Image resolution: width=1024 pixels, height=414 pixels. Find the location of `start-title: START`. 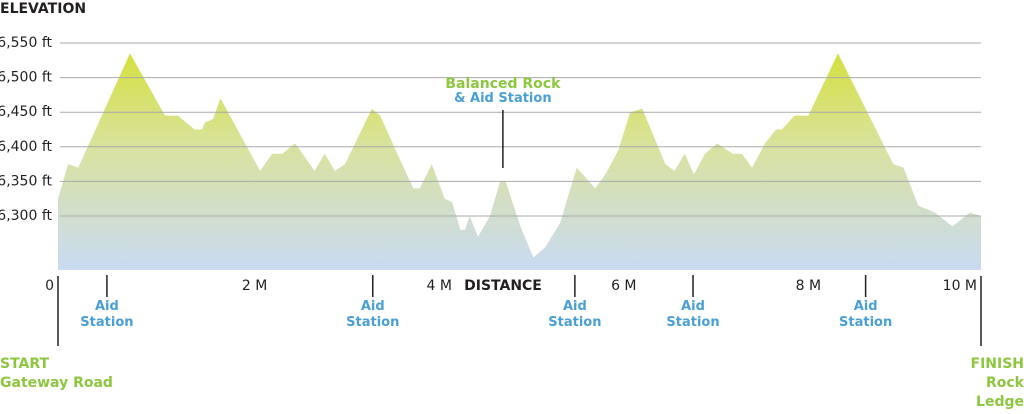

start-title: START is located at coordinates (25, 364).